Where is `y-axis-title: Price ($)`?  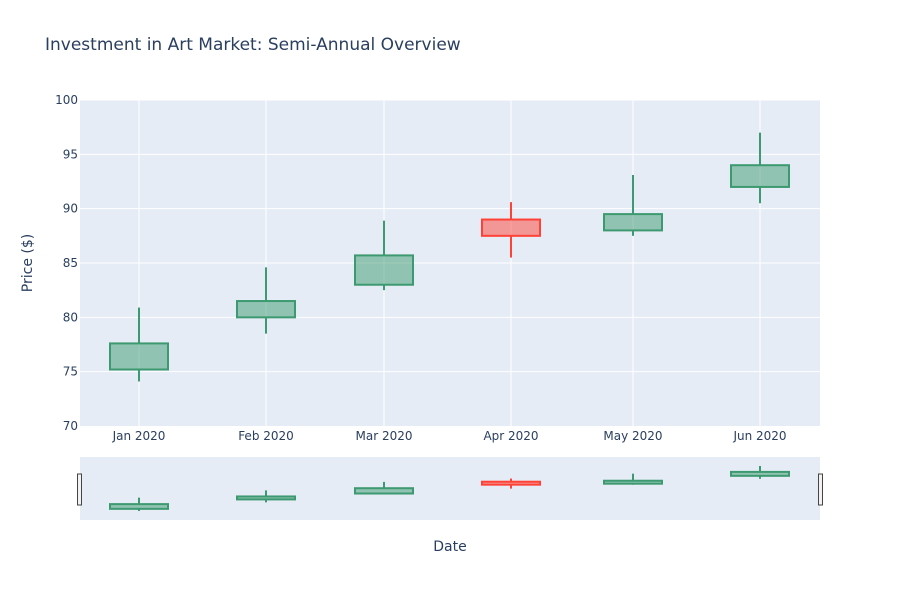
y-axis-title: Price ($) is located at coordinates (28, 263).